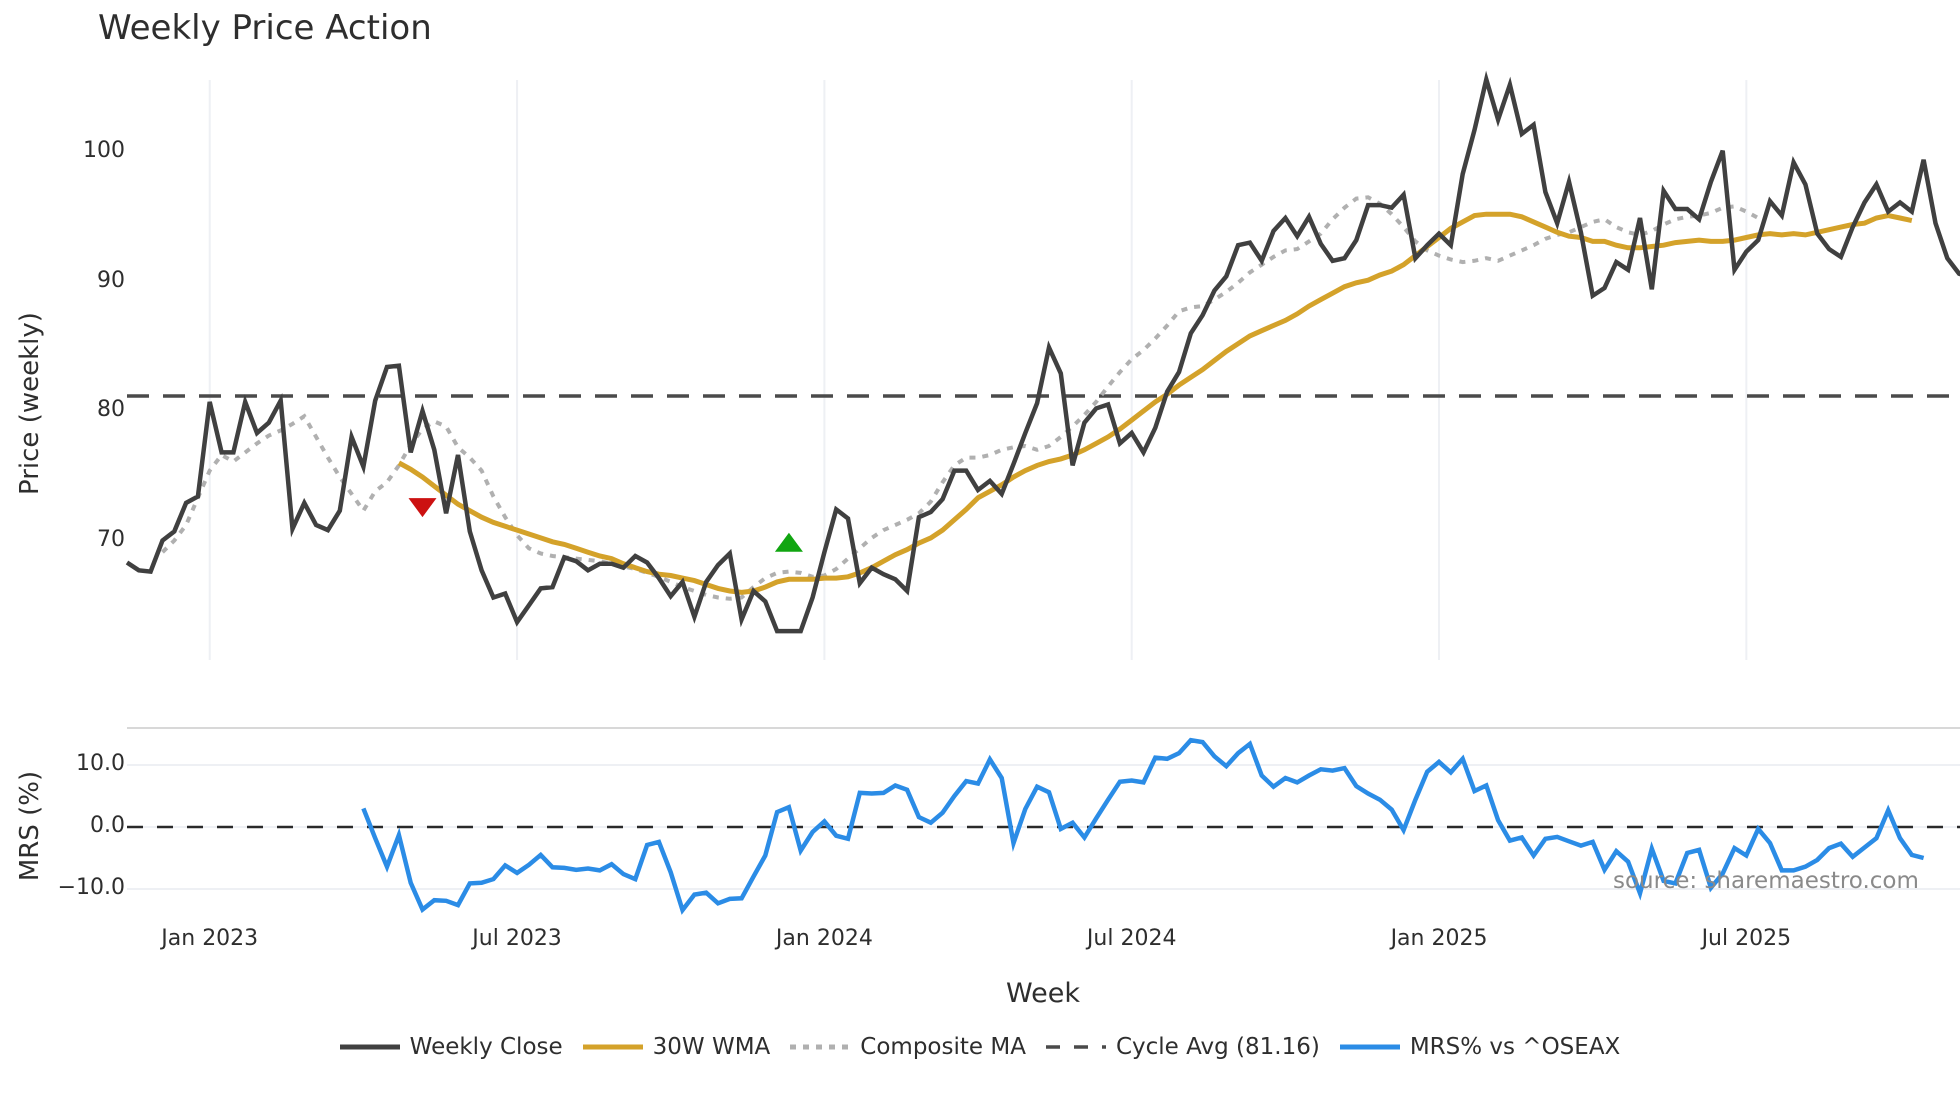 This screenshot has height=1102, width=1960. Describe the element at coordinates (517, 938) in the screenshot. I see `x-tick-label: Jul 2023` at that location.